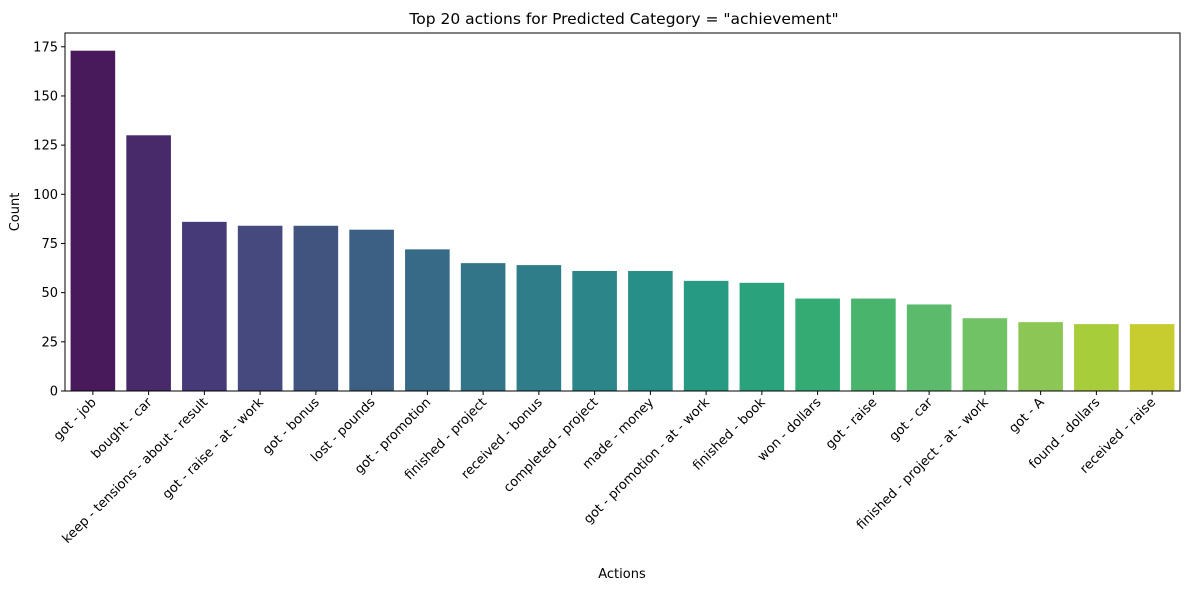  Describe the element at coordinates (45, 195) in the screenshot. I see `y-tick-label: 100` at that location.